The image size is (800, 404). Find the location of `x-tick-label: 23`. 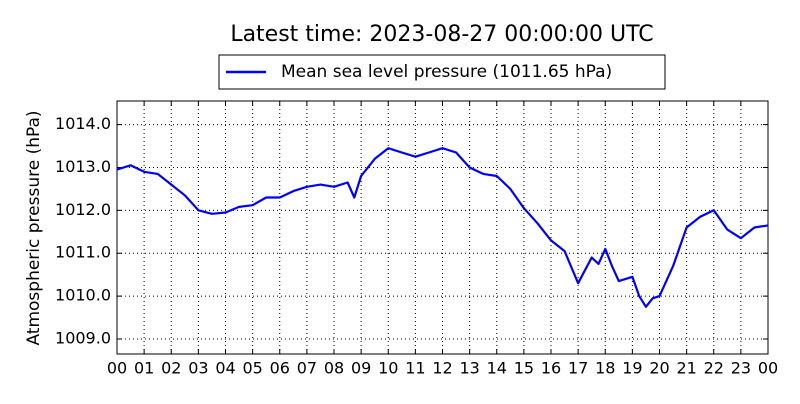

x-tick-label: 23 is located at coordinates (741, 368).